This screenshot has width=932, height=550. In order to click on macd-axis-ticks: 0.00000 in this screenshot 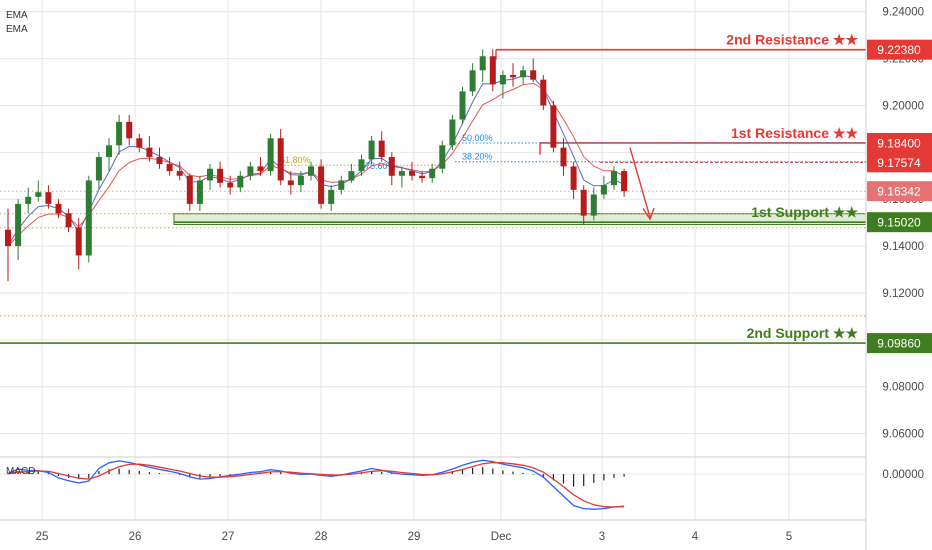, I will do `click(903, 475)`.